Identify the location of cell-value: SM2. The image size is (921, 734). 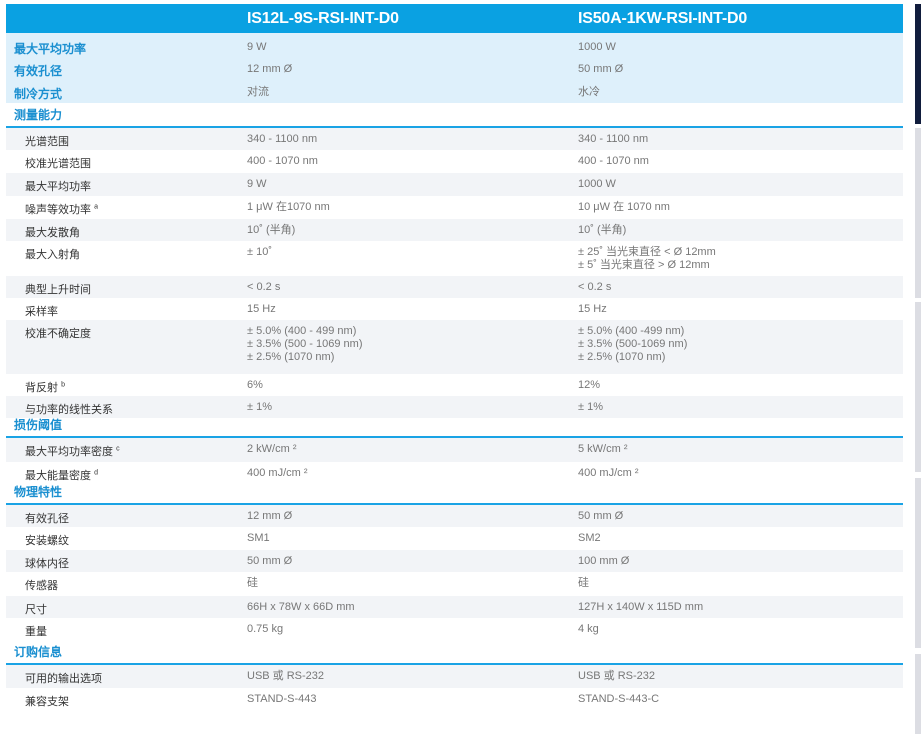
(589, 538).